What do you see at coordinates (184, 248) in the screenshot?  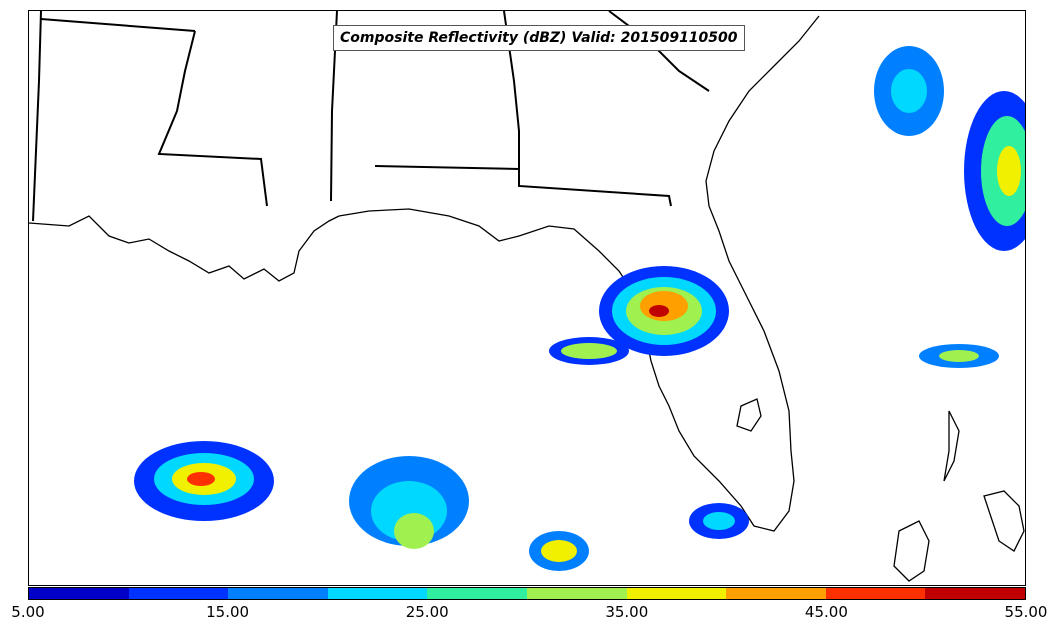 I see `louisiana-coast` at bounding box center [184, 248].